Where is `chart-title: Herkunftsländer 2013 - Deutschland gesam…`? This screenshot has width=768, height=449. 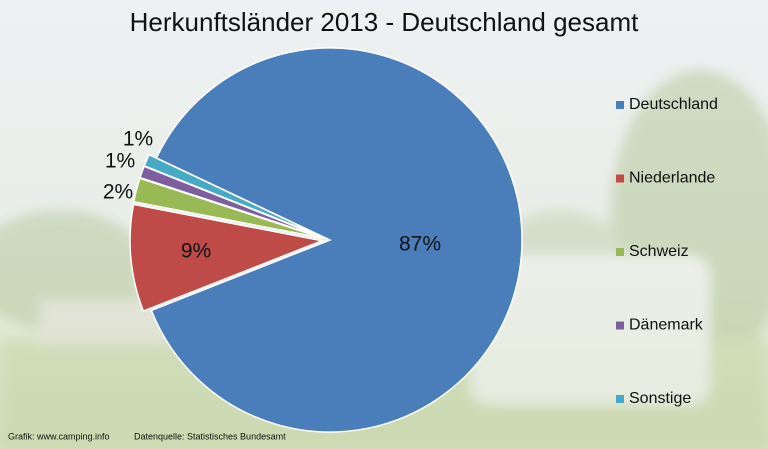 chart-title: Herkunftsländer 2013 - Deutschland gesam… is located at coordinates (385, 22).